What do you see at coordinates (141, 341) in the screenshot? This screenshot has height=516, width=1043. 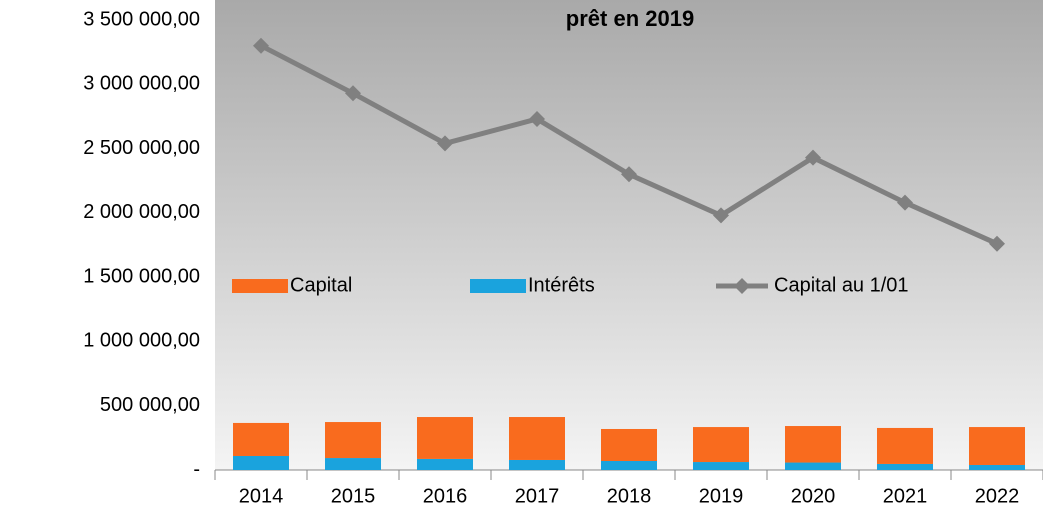 I see `y-tick-label: 1 000 000,00` at bounding box center [141, 341].